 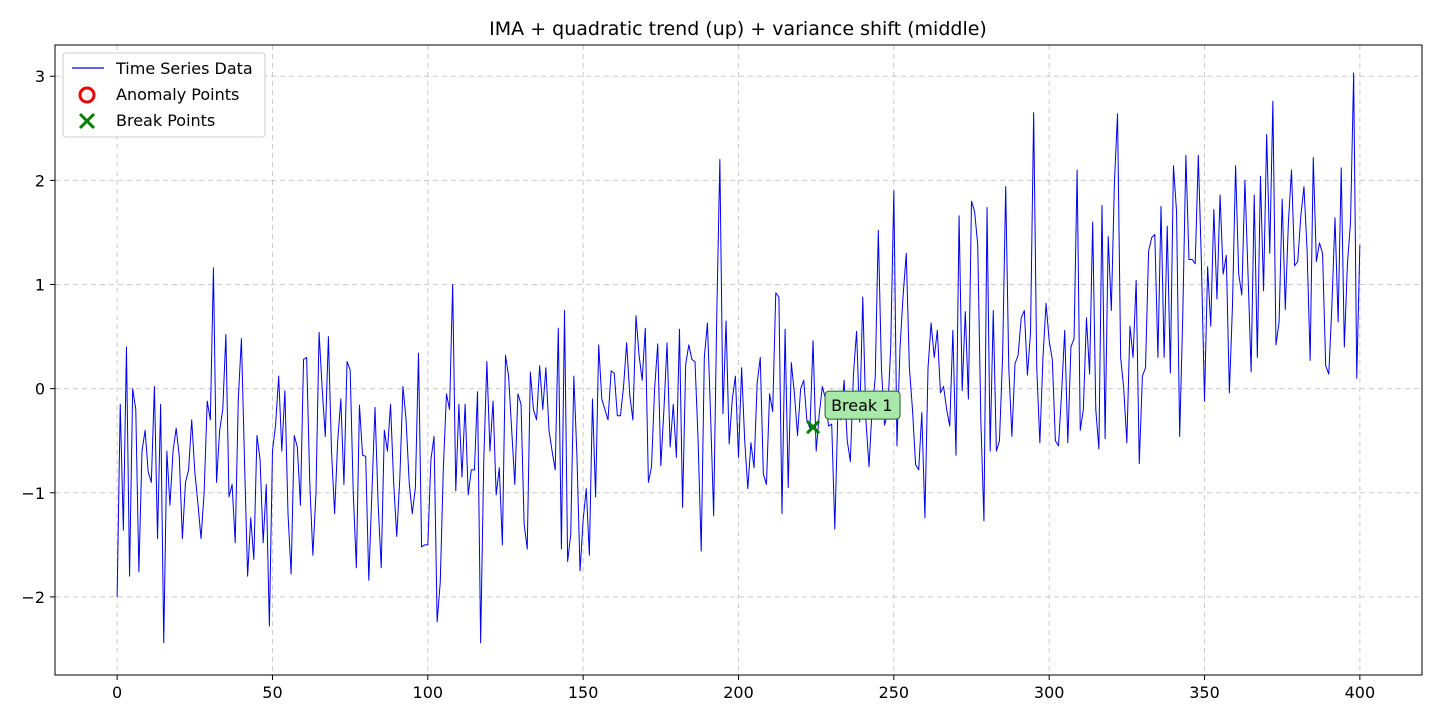 What do you see at coordinates (40, 285) in the screenshot?
I see `y-tick-label: 1` at bounding box center [40, 285].